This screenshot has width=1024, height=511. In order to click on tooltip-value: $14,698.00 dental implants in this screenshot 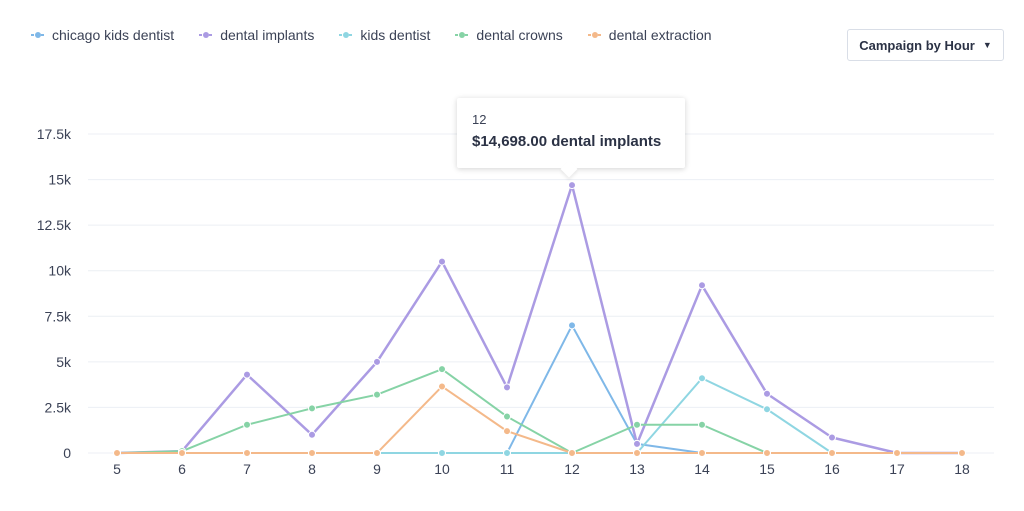, I will do `click(567, 141)`.